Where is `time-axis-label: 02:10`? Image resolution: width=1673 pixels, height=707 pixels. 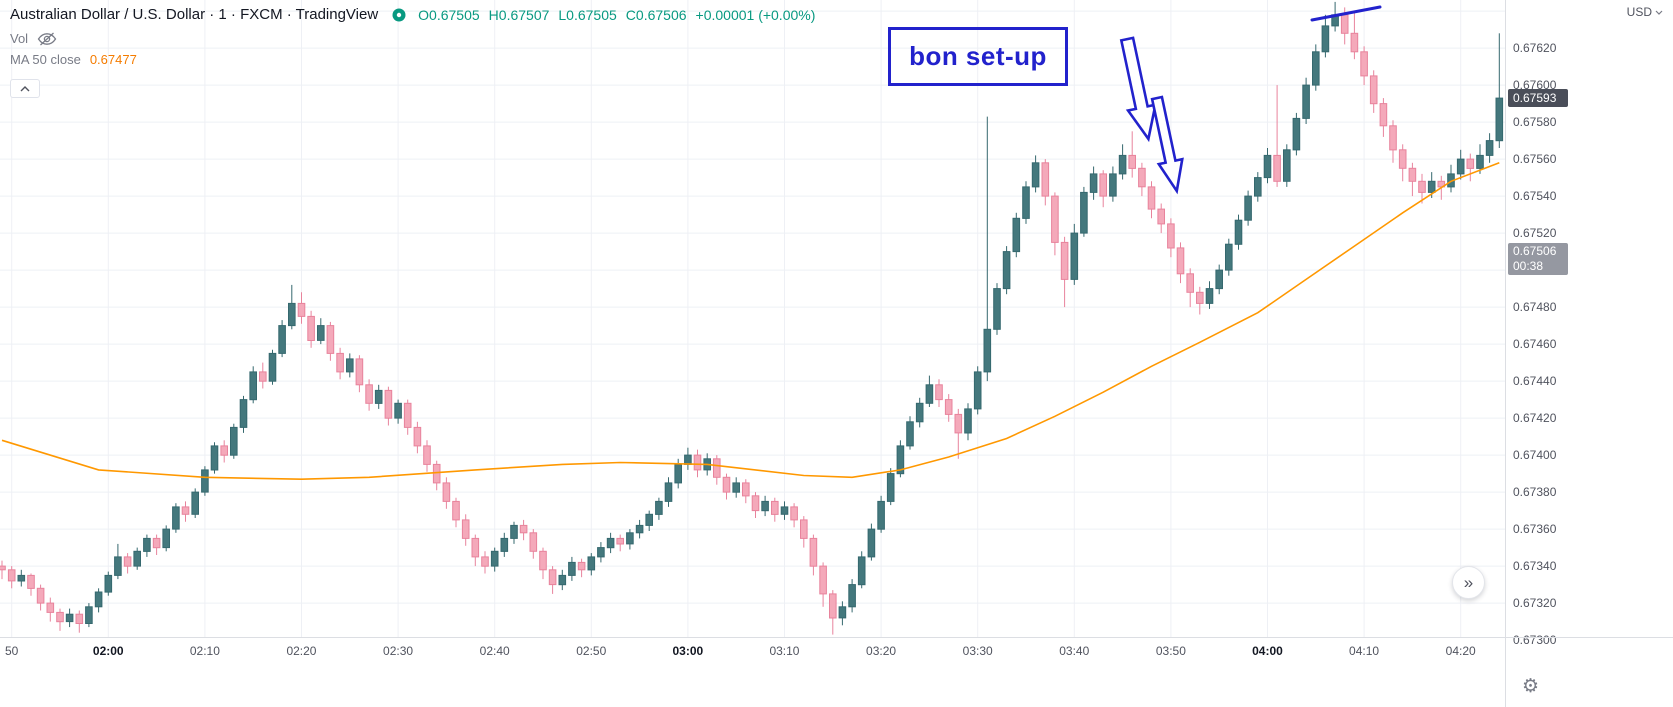 time-axis-label: 02:10 is located at coordinates (204, 651).